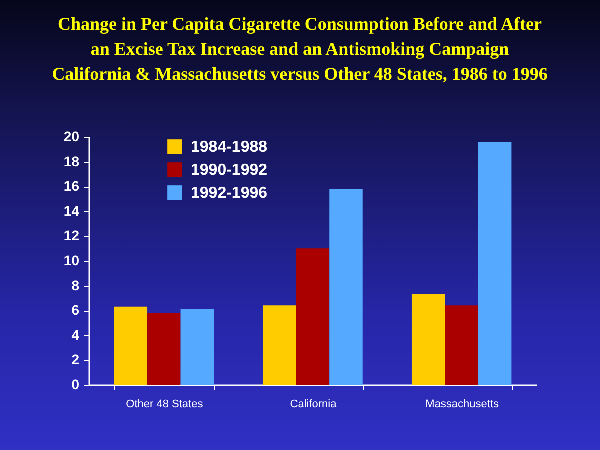  What do you see at coordinates (72, 260) in the screenshot?
I see `y-tick-label: 10` at bounding box center [72, 260].